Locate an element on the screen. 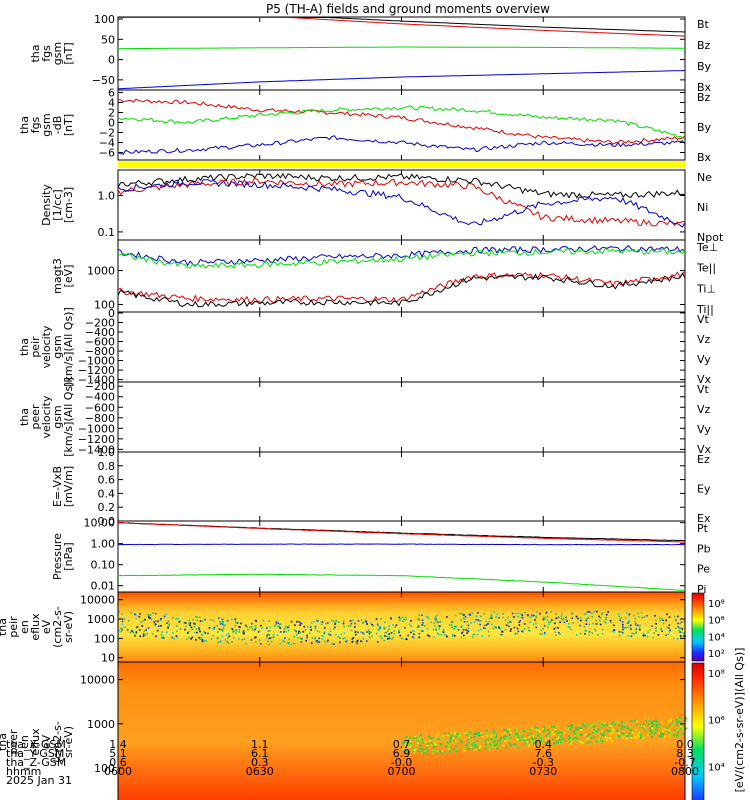 This screenshot has width=750, height=800. panel-density: 1.0 0.1 Density[1/cc][cm-3] Ne Ni Npot is located at coordinates (382, 206).